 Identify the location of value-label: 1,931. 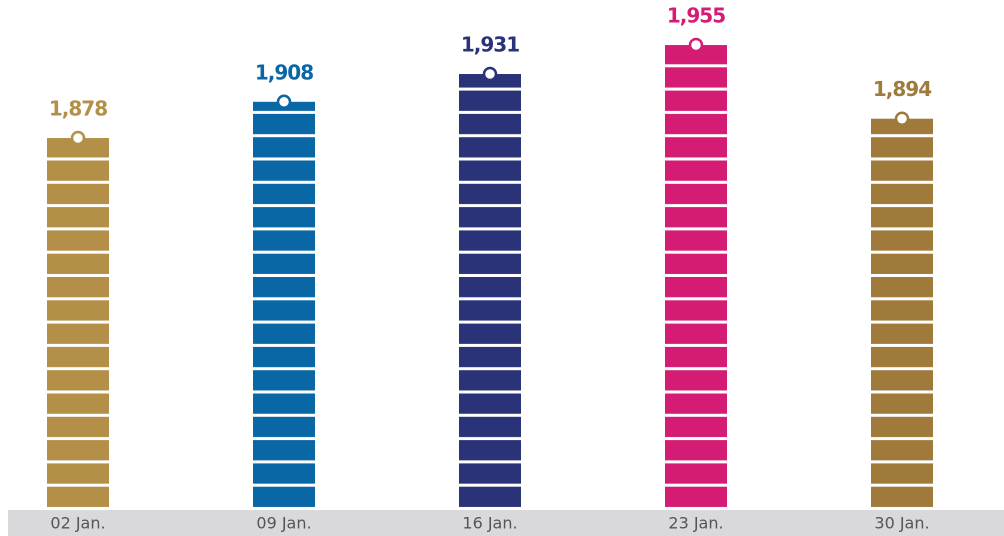
(490, 45).